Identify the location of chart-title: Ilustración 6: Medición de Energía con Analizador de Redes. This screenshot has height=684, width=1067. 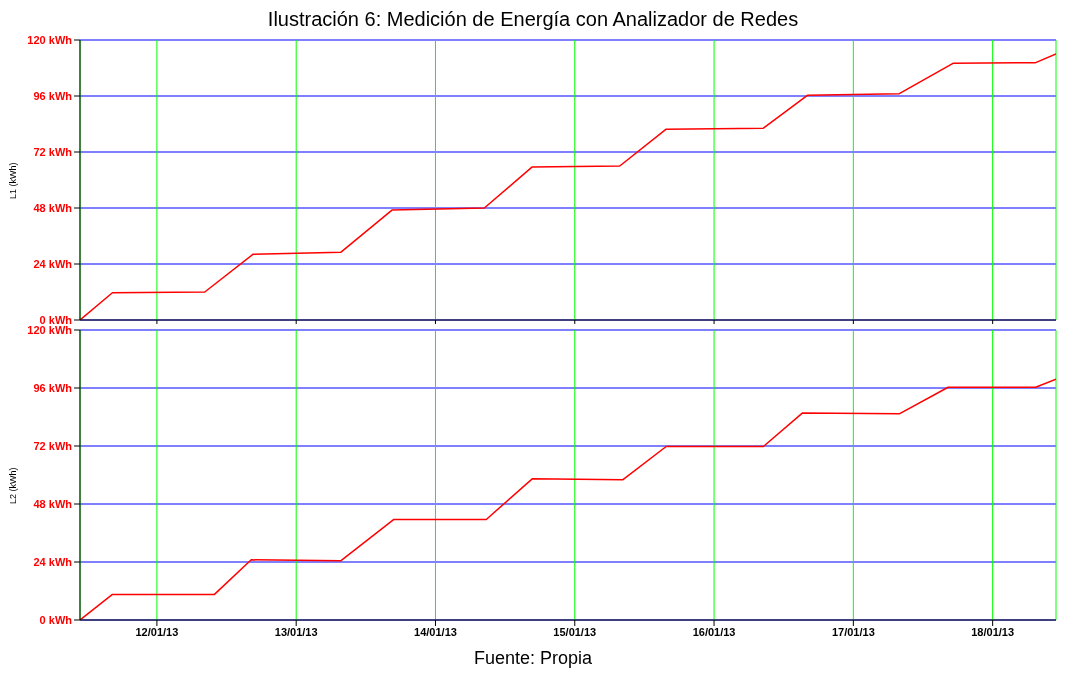
(533, 20).